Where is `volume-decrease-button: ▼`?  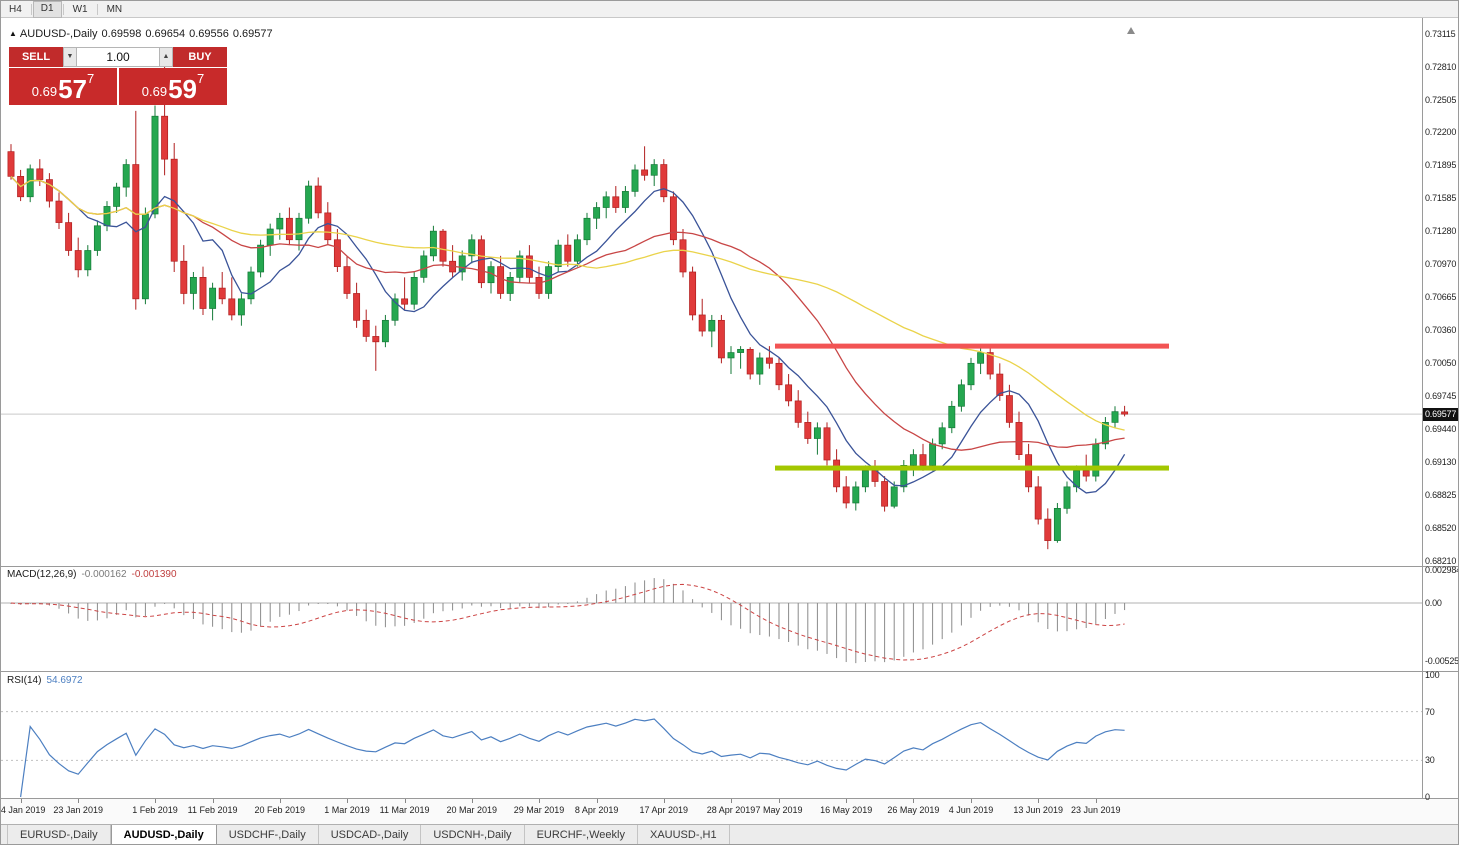 volume-decrease-button: ▼ is located at coordinates (70, 57).